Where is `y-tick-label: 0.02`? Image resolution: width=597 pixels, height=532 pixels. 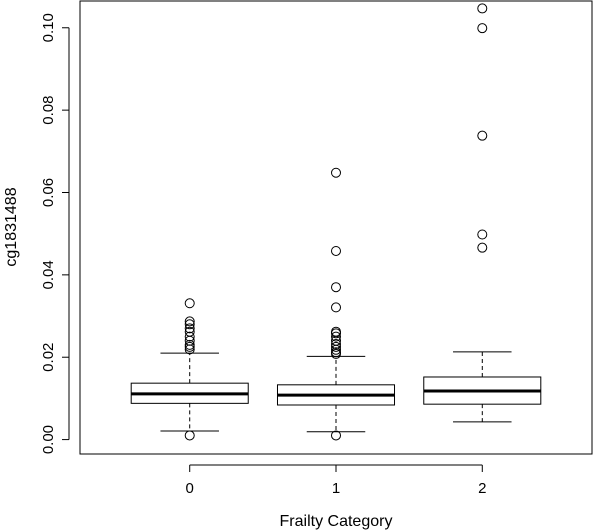
y-tick-label: 0.02 is located at coordinates (48, 357).